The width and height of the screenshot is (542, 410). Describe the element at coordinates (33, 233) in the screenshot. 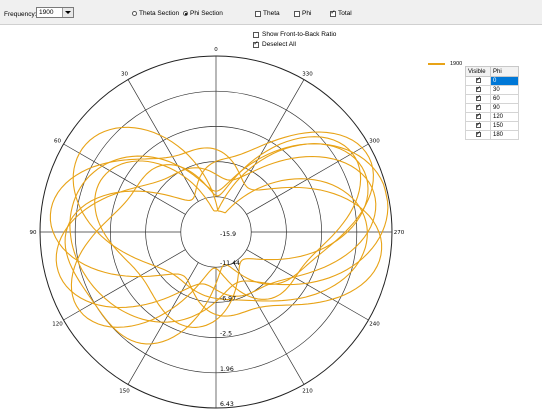

I see `angle-label: 90` at that location.